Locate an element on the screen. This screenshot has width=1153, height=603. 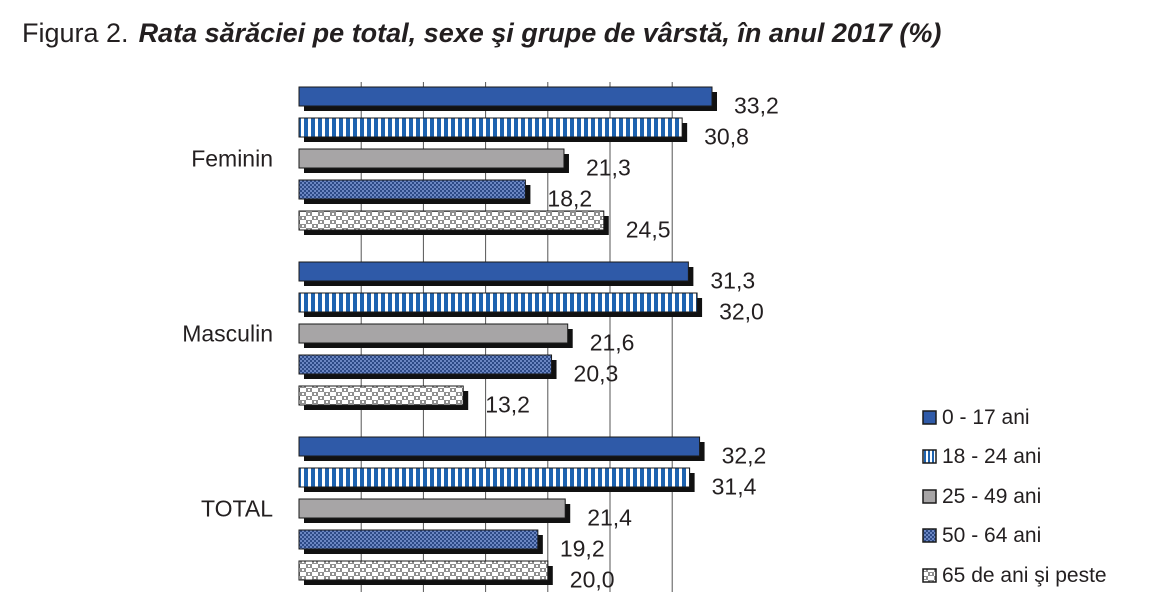
legend-item: 65 de ani şi peste is located at coordinates (1014, 576).